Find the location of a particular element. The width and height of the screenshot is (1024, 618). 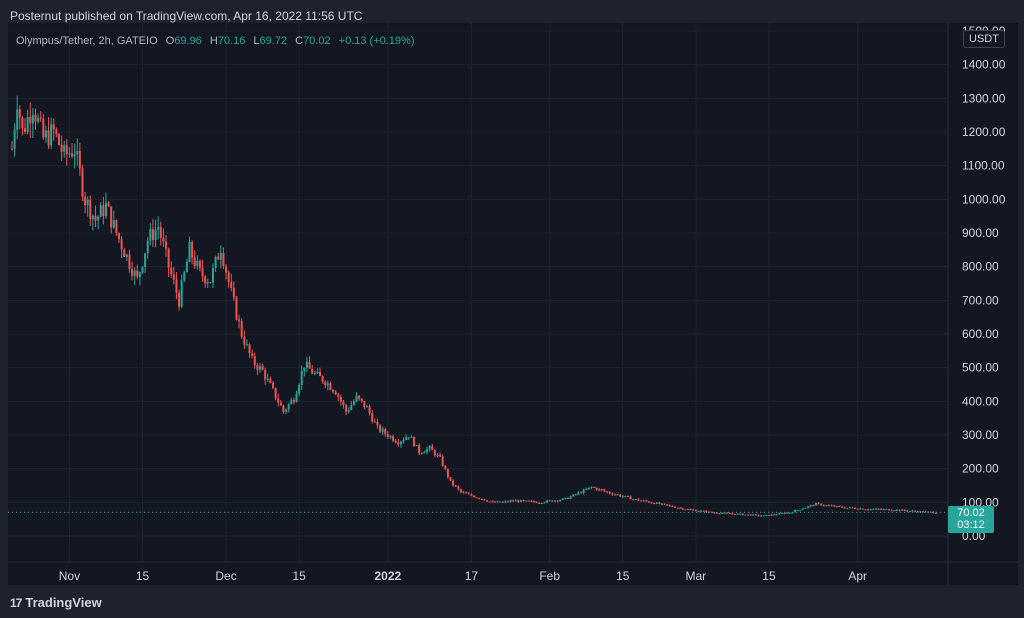

x-tick-label: Mar is located at coordinates (696, 576).